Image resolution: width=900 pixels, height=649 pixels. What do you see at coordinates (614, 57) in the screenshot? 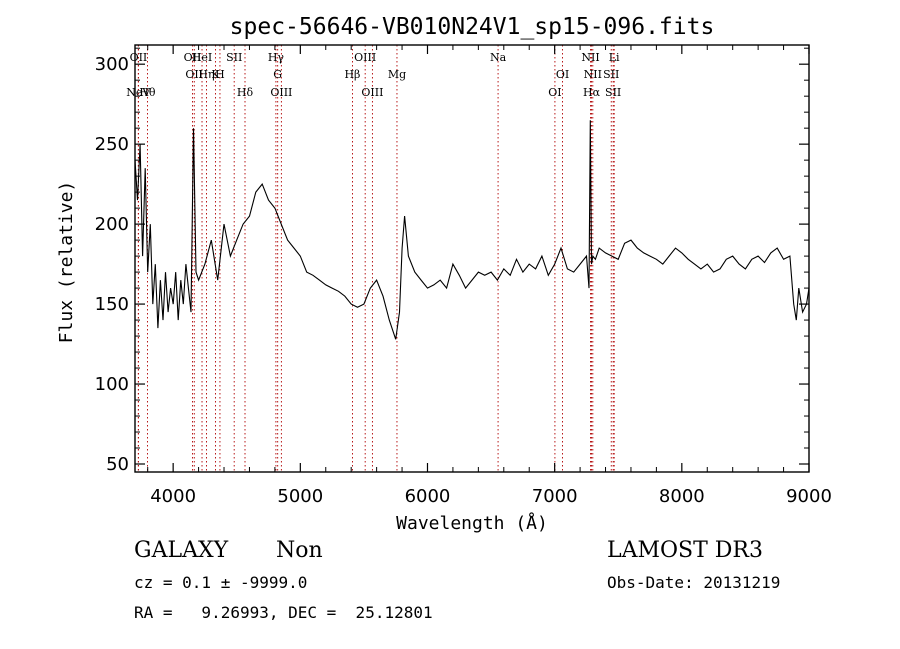
I see `spectral-line-label: Li` at bounding box center [614, 57].